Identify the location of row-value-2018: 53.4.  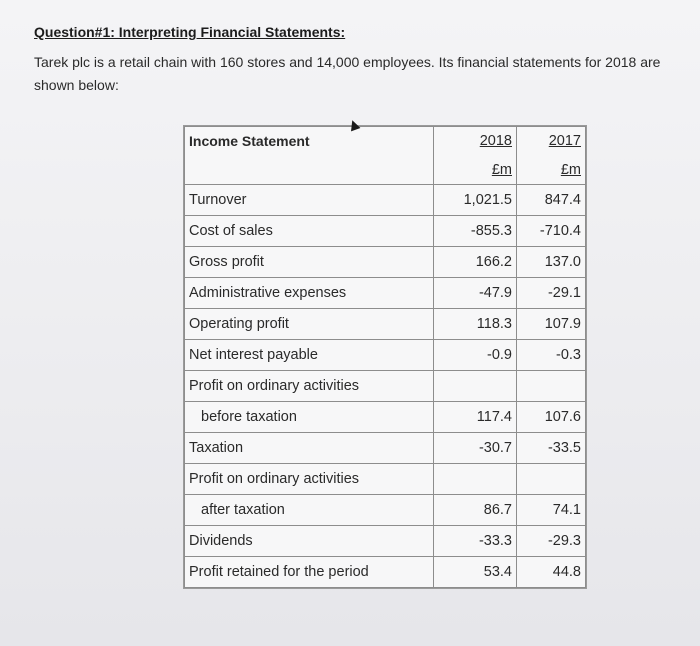
(475, 572).